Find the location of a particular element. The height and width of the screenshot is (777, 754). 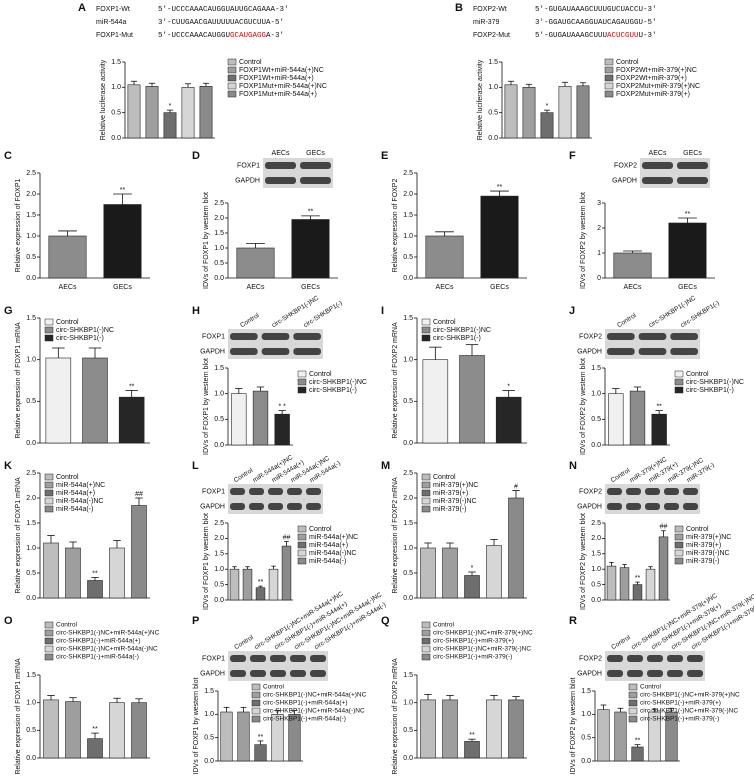

significance: # is located at coordinates (516, 486).